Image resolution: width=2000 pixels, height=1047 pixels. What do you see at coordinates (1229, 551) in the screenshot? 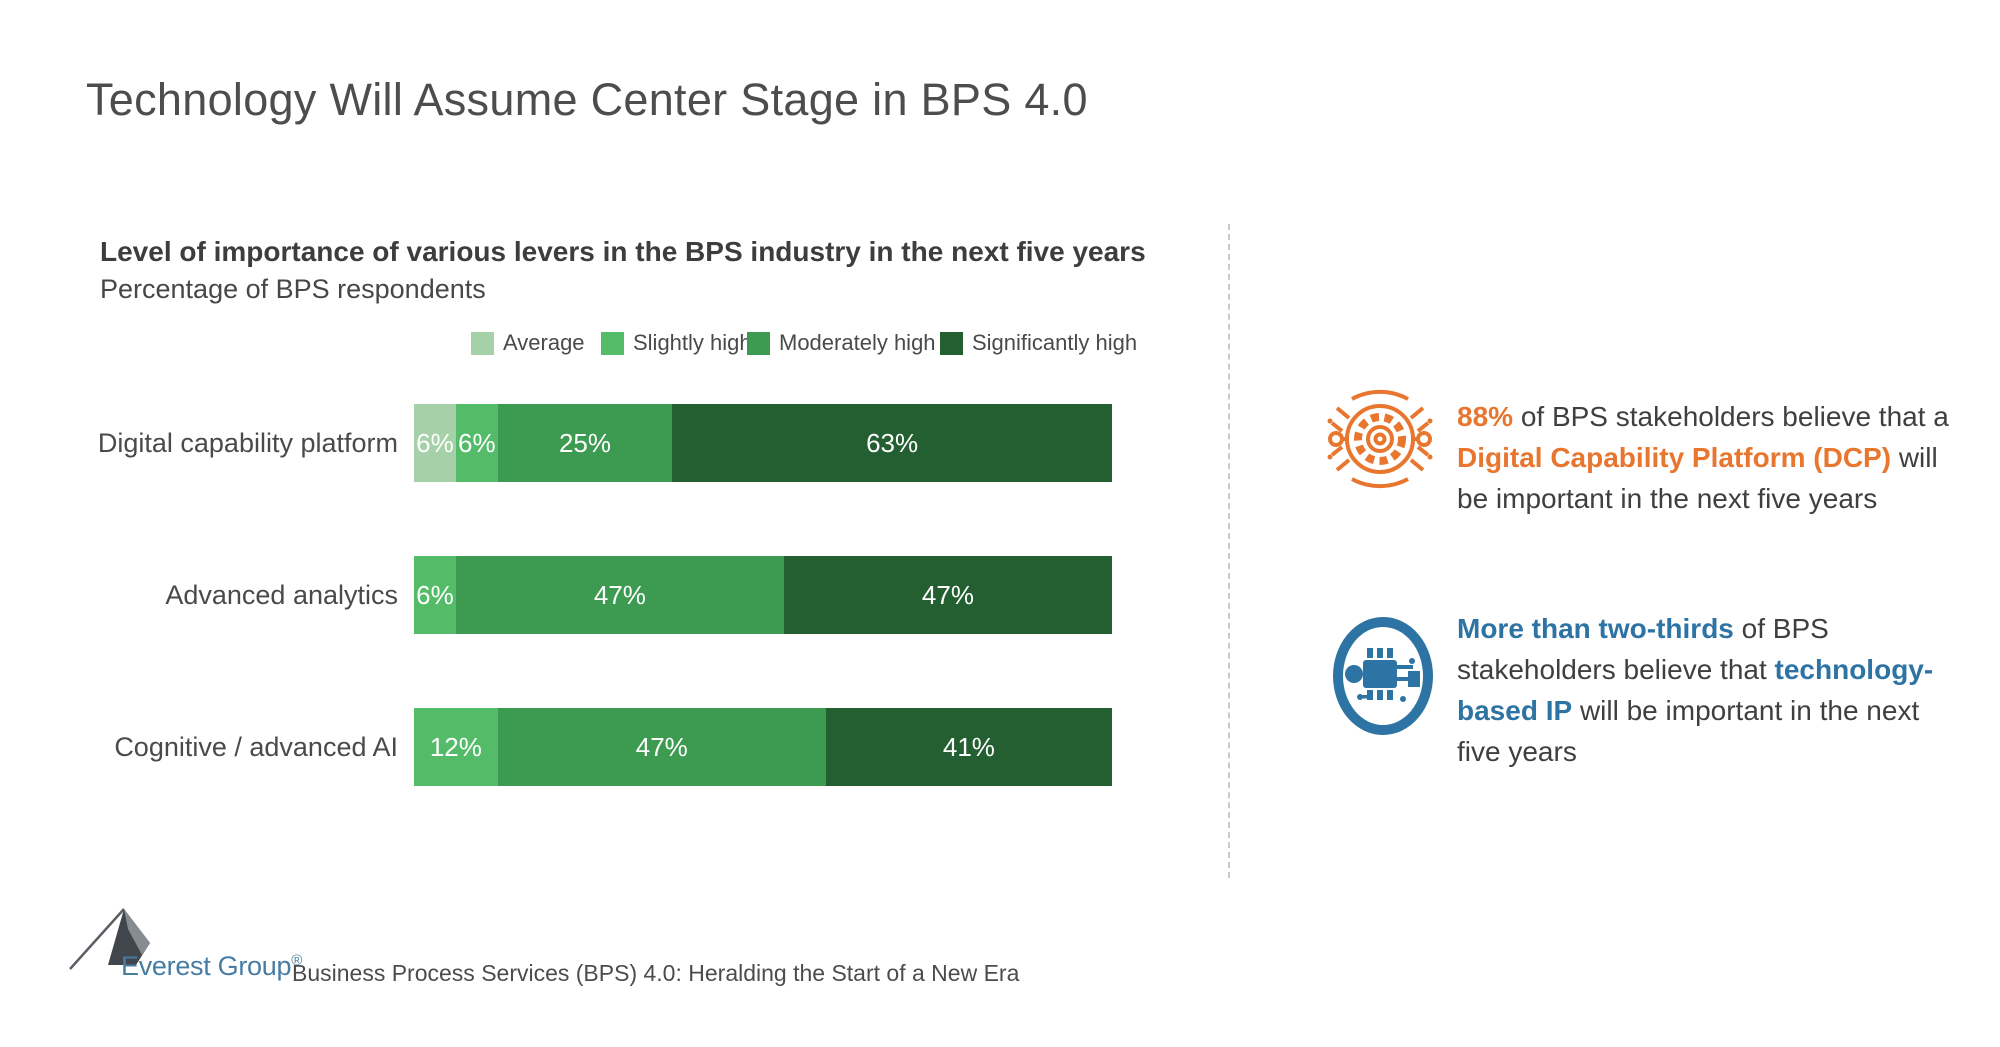
I see `vertical-divider` at bounding box center [1229, 551].